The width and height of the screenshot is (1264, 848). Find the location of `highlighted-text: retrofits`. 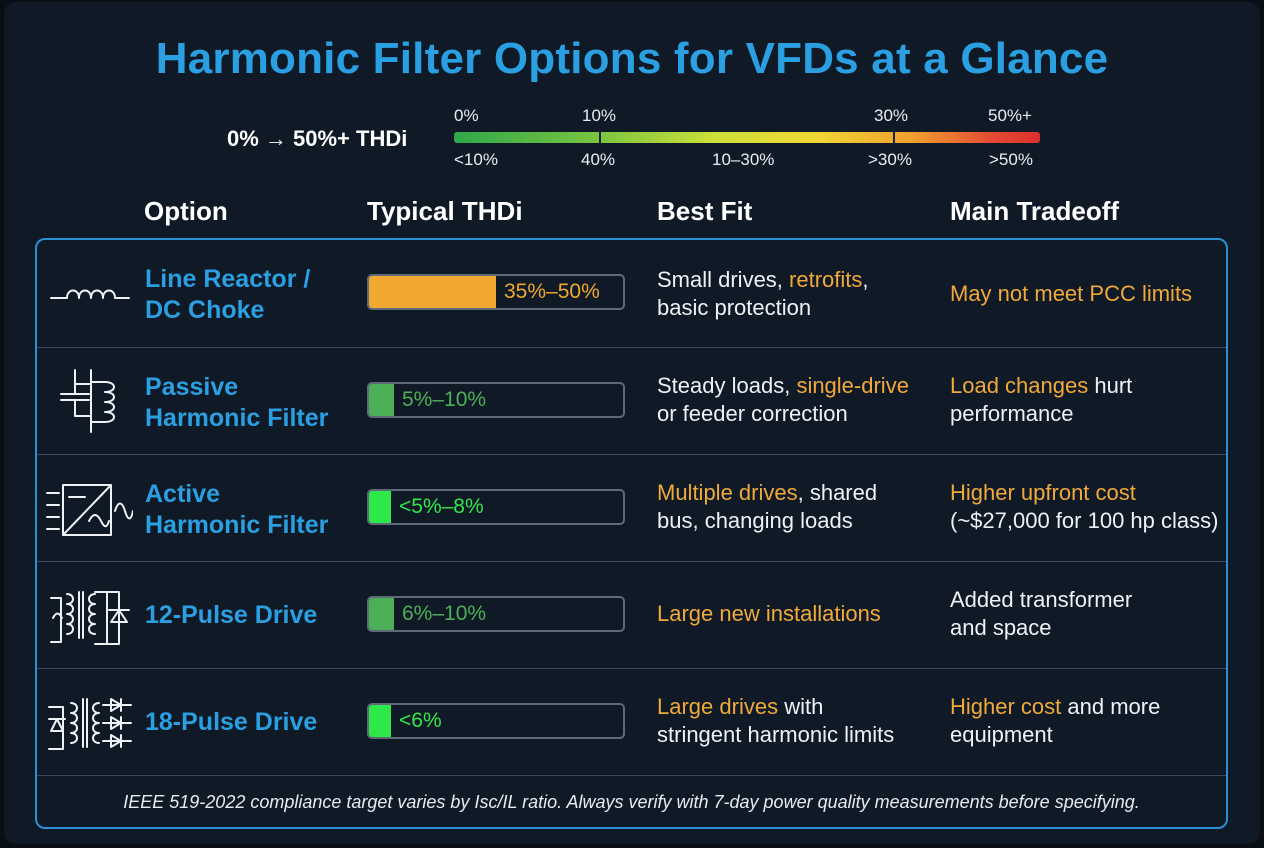

highlighted-text: retrofits is located at coordinates (826, 279).